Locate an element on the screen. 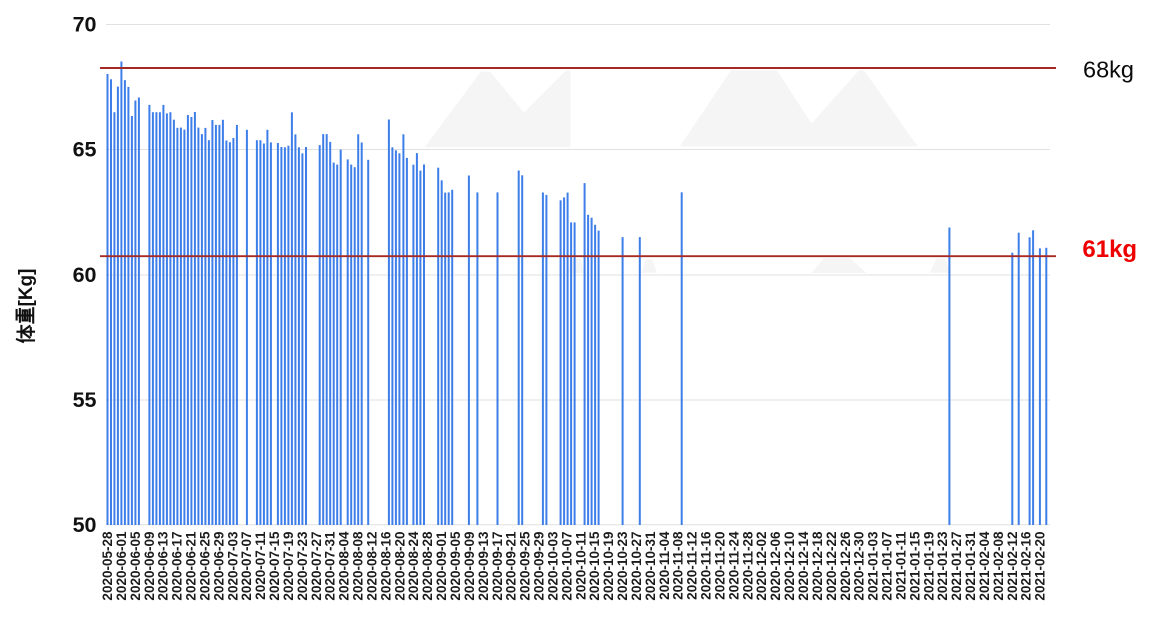 The image size is (1149, 617). svg-text: 2020-06-01 is located at coordinates (121, 566).